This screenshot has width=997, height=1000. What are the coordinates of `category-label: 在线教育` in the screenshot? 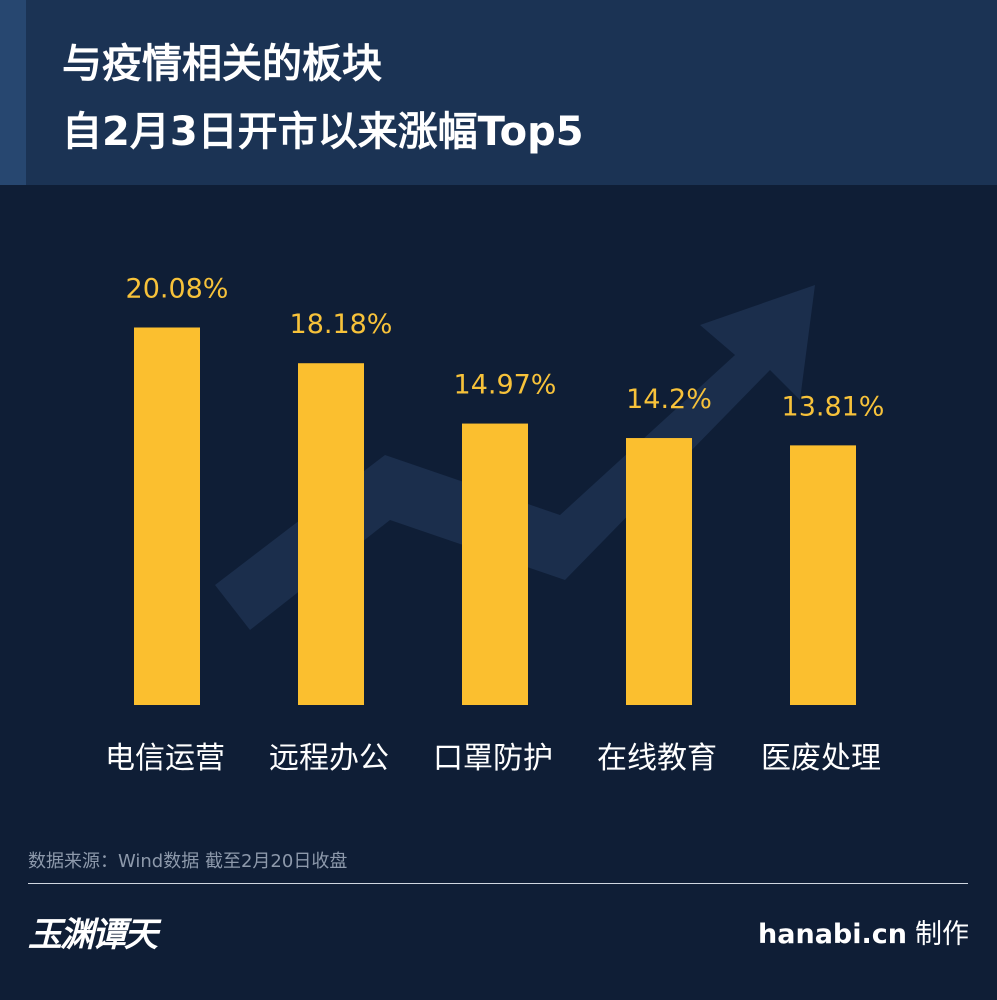 It's located at (657, 758).